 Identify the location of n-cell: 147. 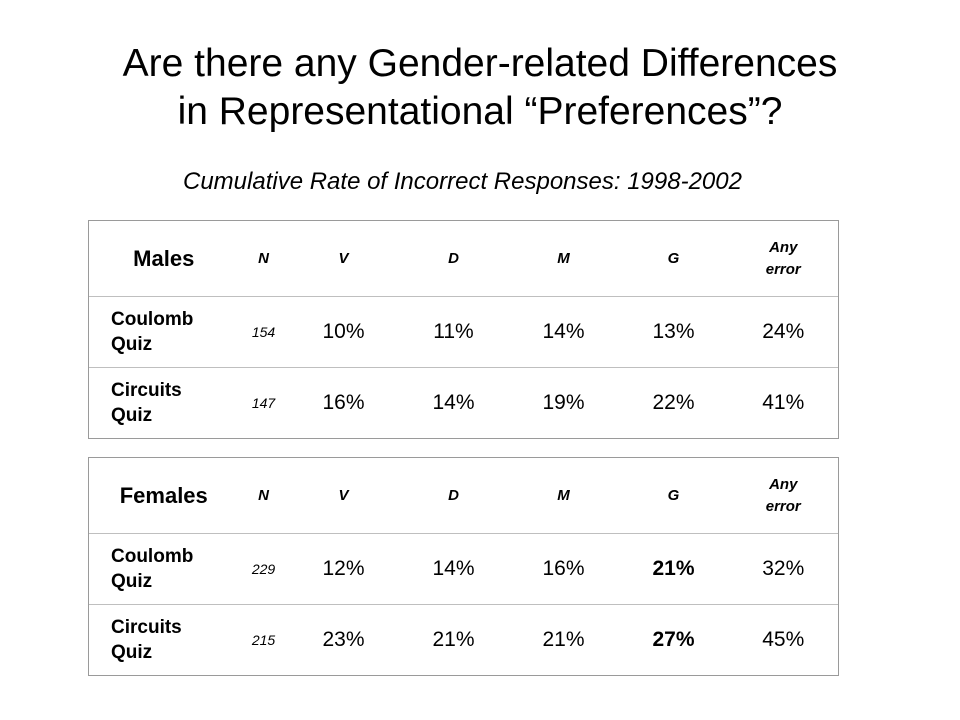
(263, 403).